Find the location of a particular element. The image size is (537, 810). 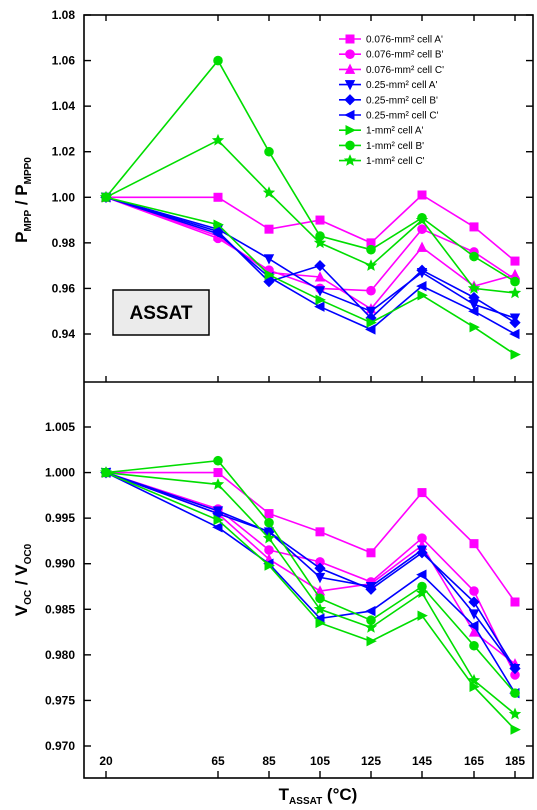

top-y-tick-label: 1.06 is located at coordinates (64, 61).